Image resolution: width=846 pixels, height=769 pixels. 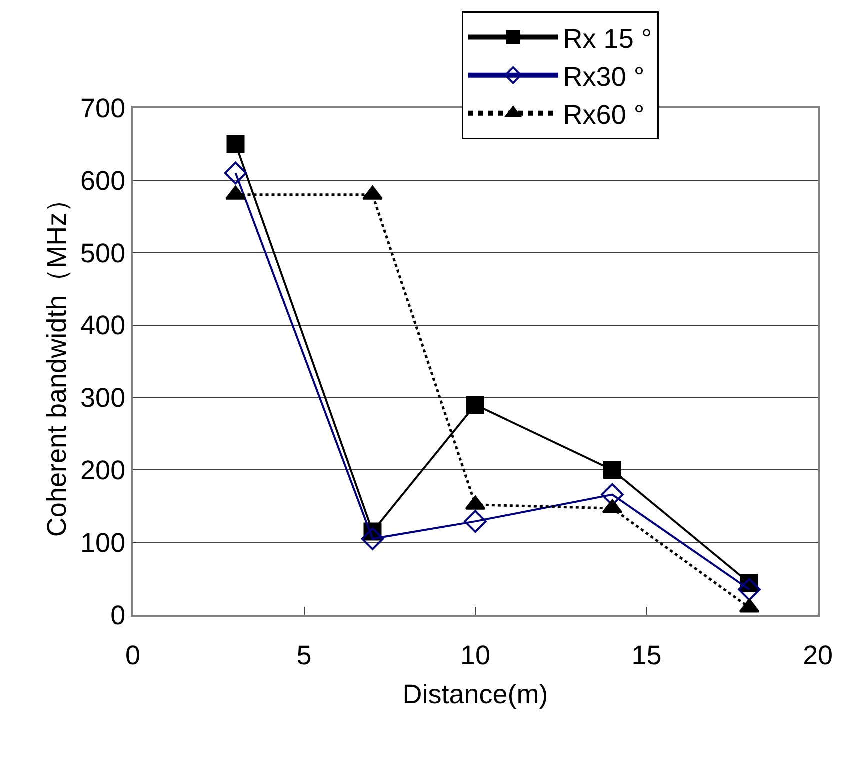 What do you see at coordinates (103, 471) in the screenshot?
I see `y-tick-label: 200` at bounding box center [103, 471].